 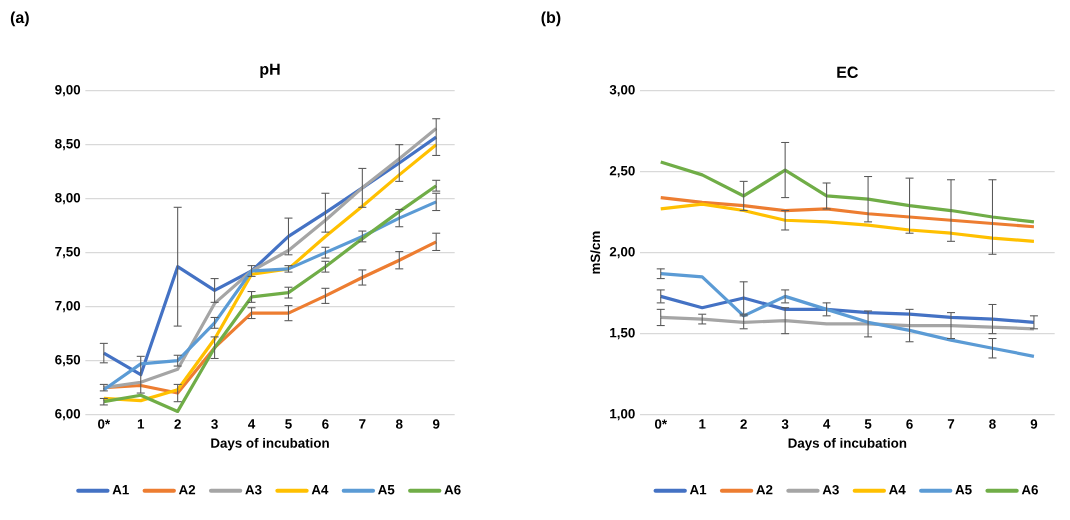 I want to click on text: (b), so click(x=551, y=19).